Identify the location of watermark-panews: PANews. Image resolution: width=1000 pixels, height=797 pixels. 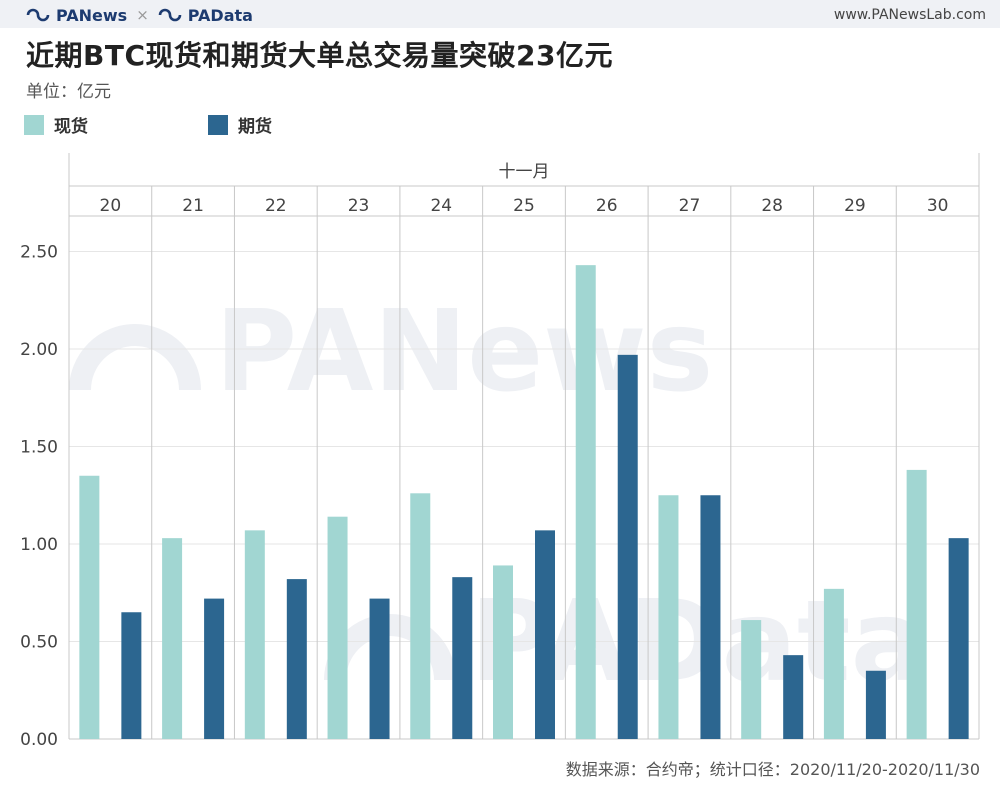
(464, 352).